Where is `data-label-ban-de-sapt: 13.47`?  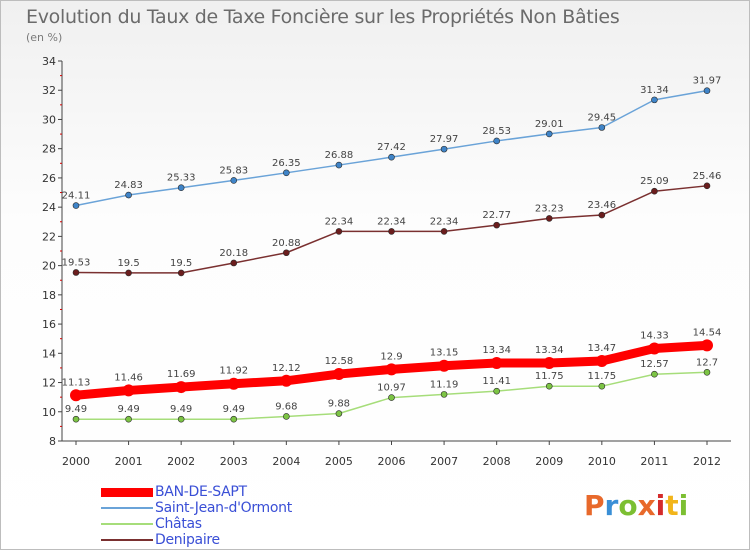 data-label-ban-de-sapt: 13.47 is located at coordinates (602, 348).